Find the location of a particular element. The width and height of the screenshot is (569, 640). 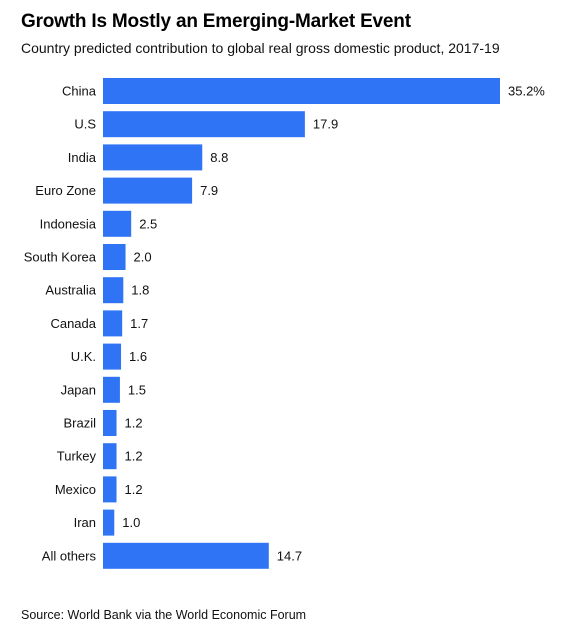

bar-u-s is located at coordinates (204, 124).